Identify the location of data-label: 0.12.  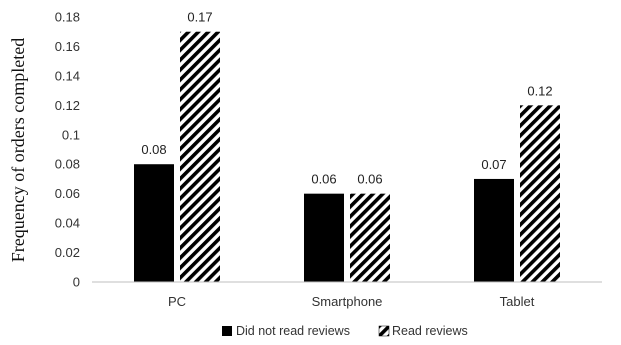
(539, 90).